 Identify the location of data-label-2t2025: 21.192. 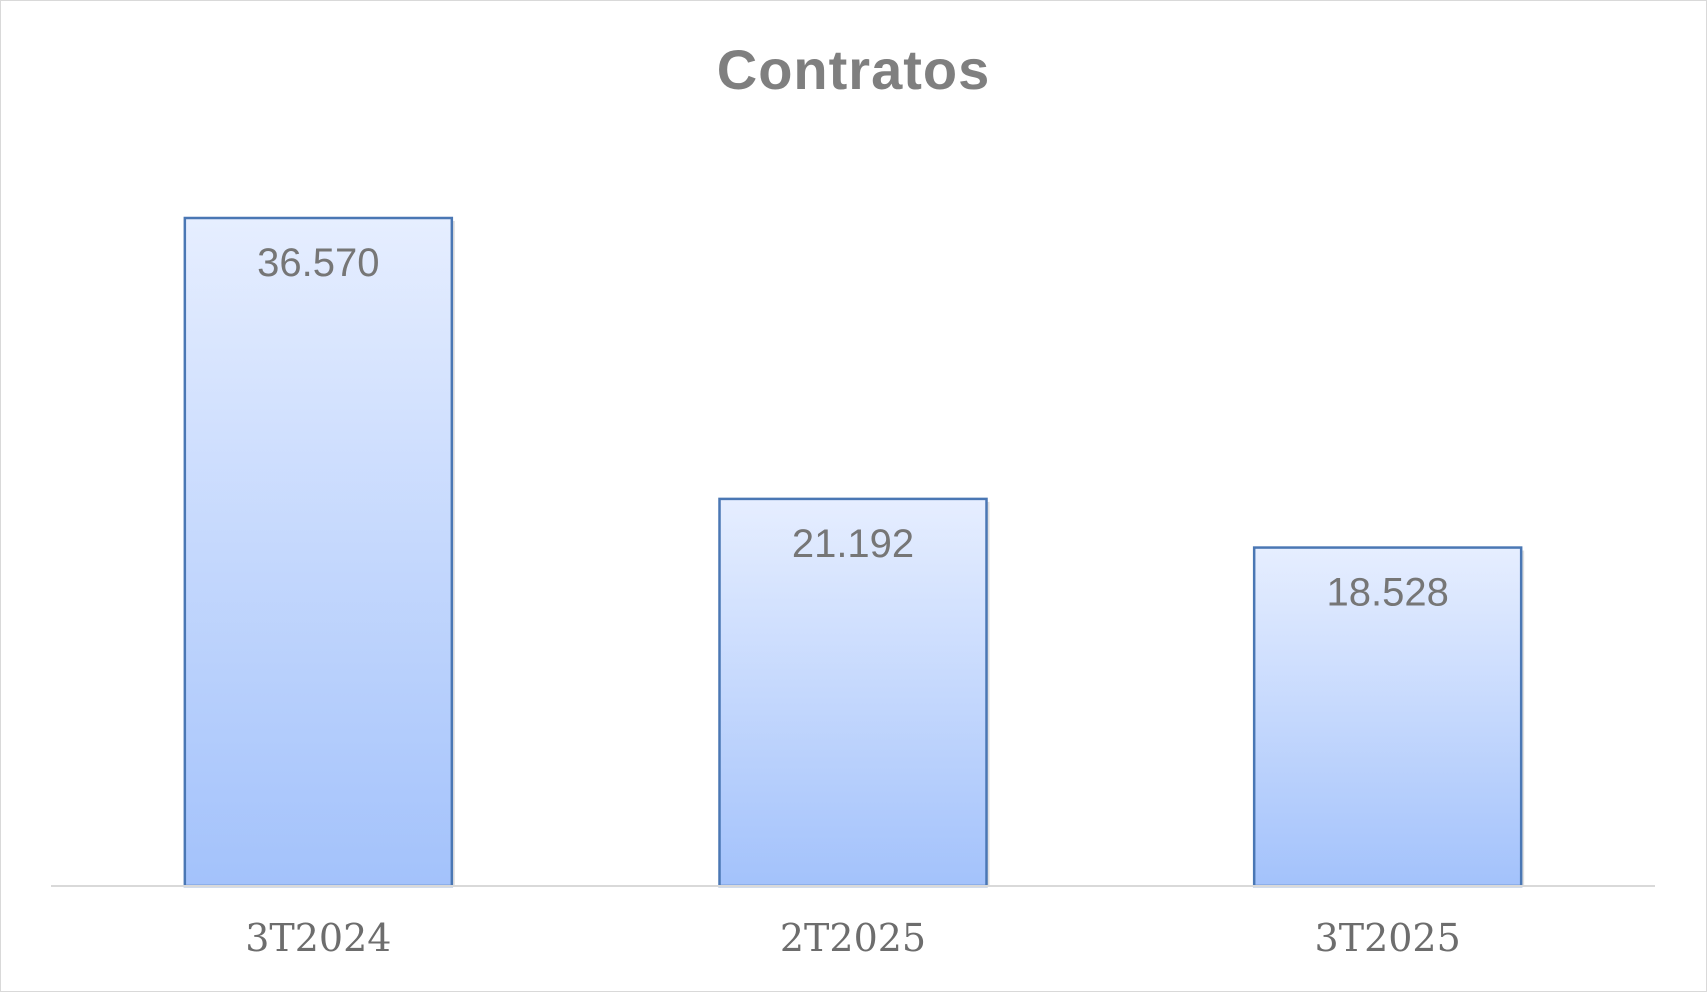
(853, 544).